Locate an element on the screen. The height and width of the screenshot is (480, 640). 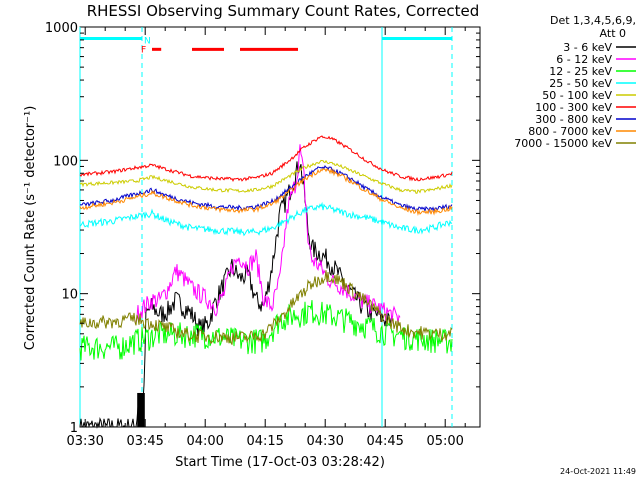
flag-n-label: N is located at coordinates (147, 41).